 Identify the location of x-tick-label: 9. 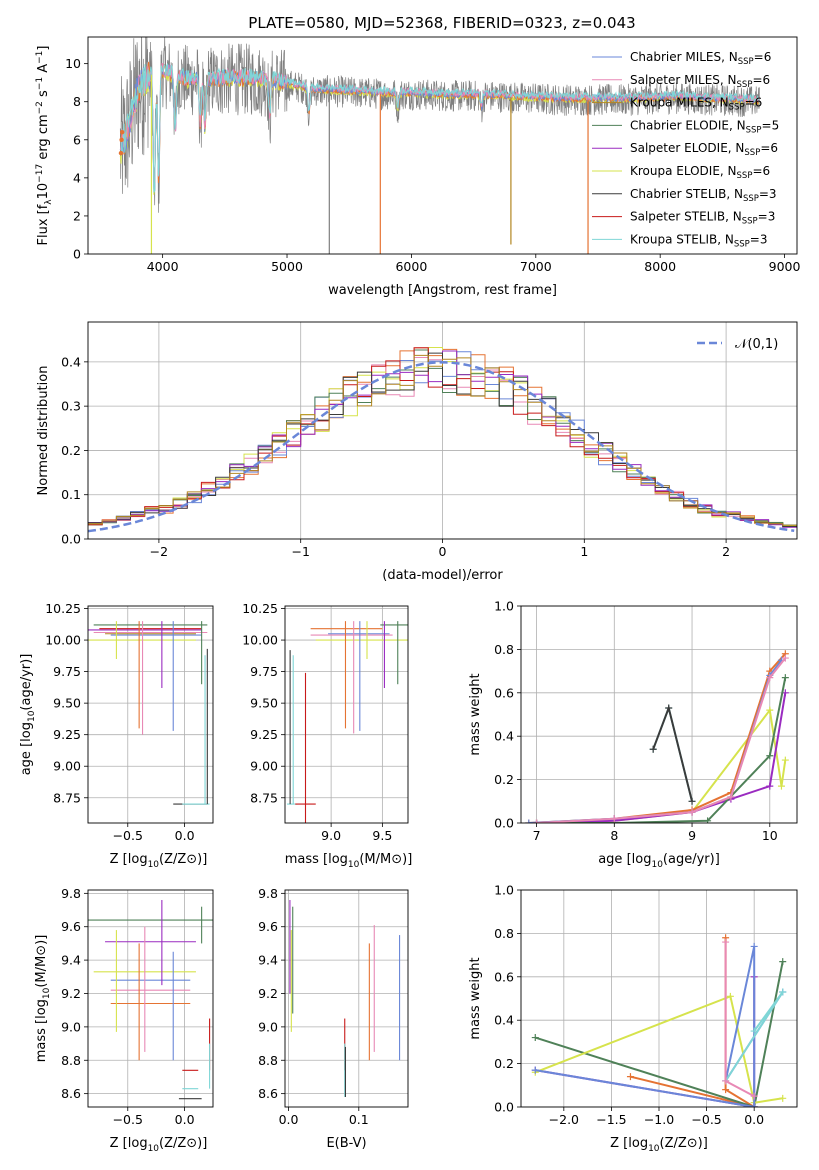
(692, 835).